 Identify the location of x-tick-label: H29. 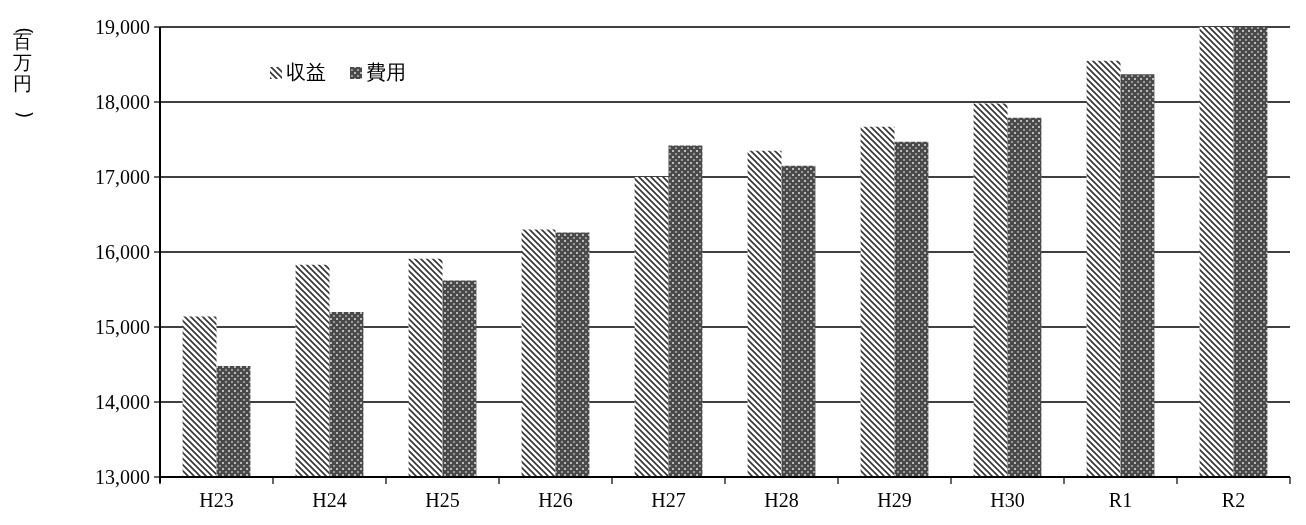
(894, 500).